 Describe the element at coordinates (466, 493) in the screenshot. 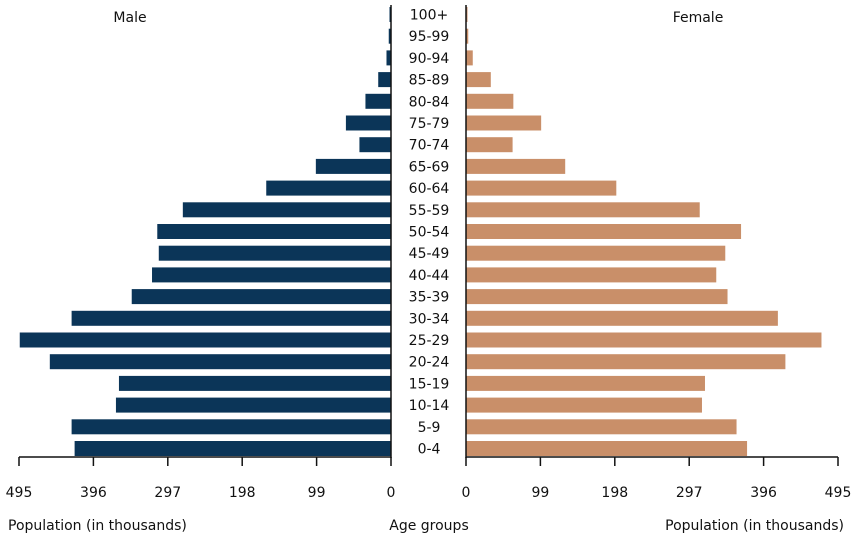

I see `female-tick-label: 0` at that location.